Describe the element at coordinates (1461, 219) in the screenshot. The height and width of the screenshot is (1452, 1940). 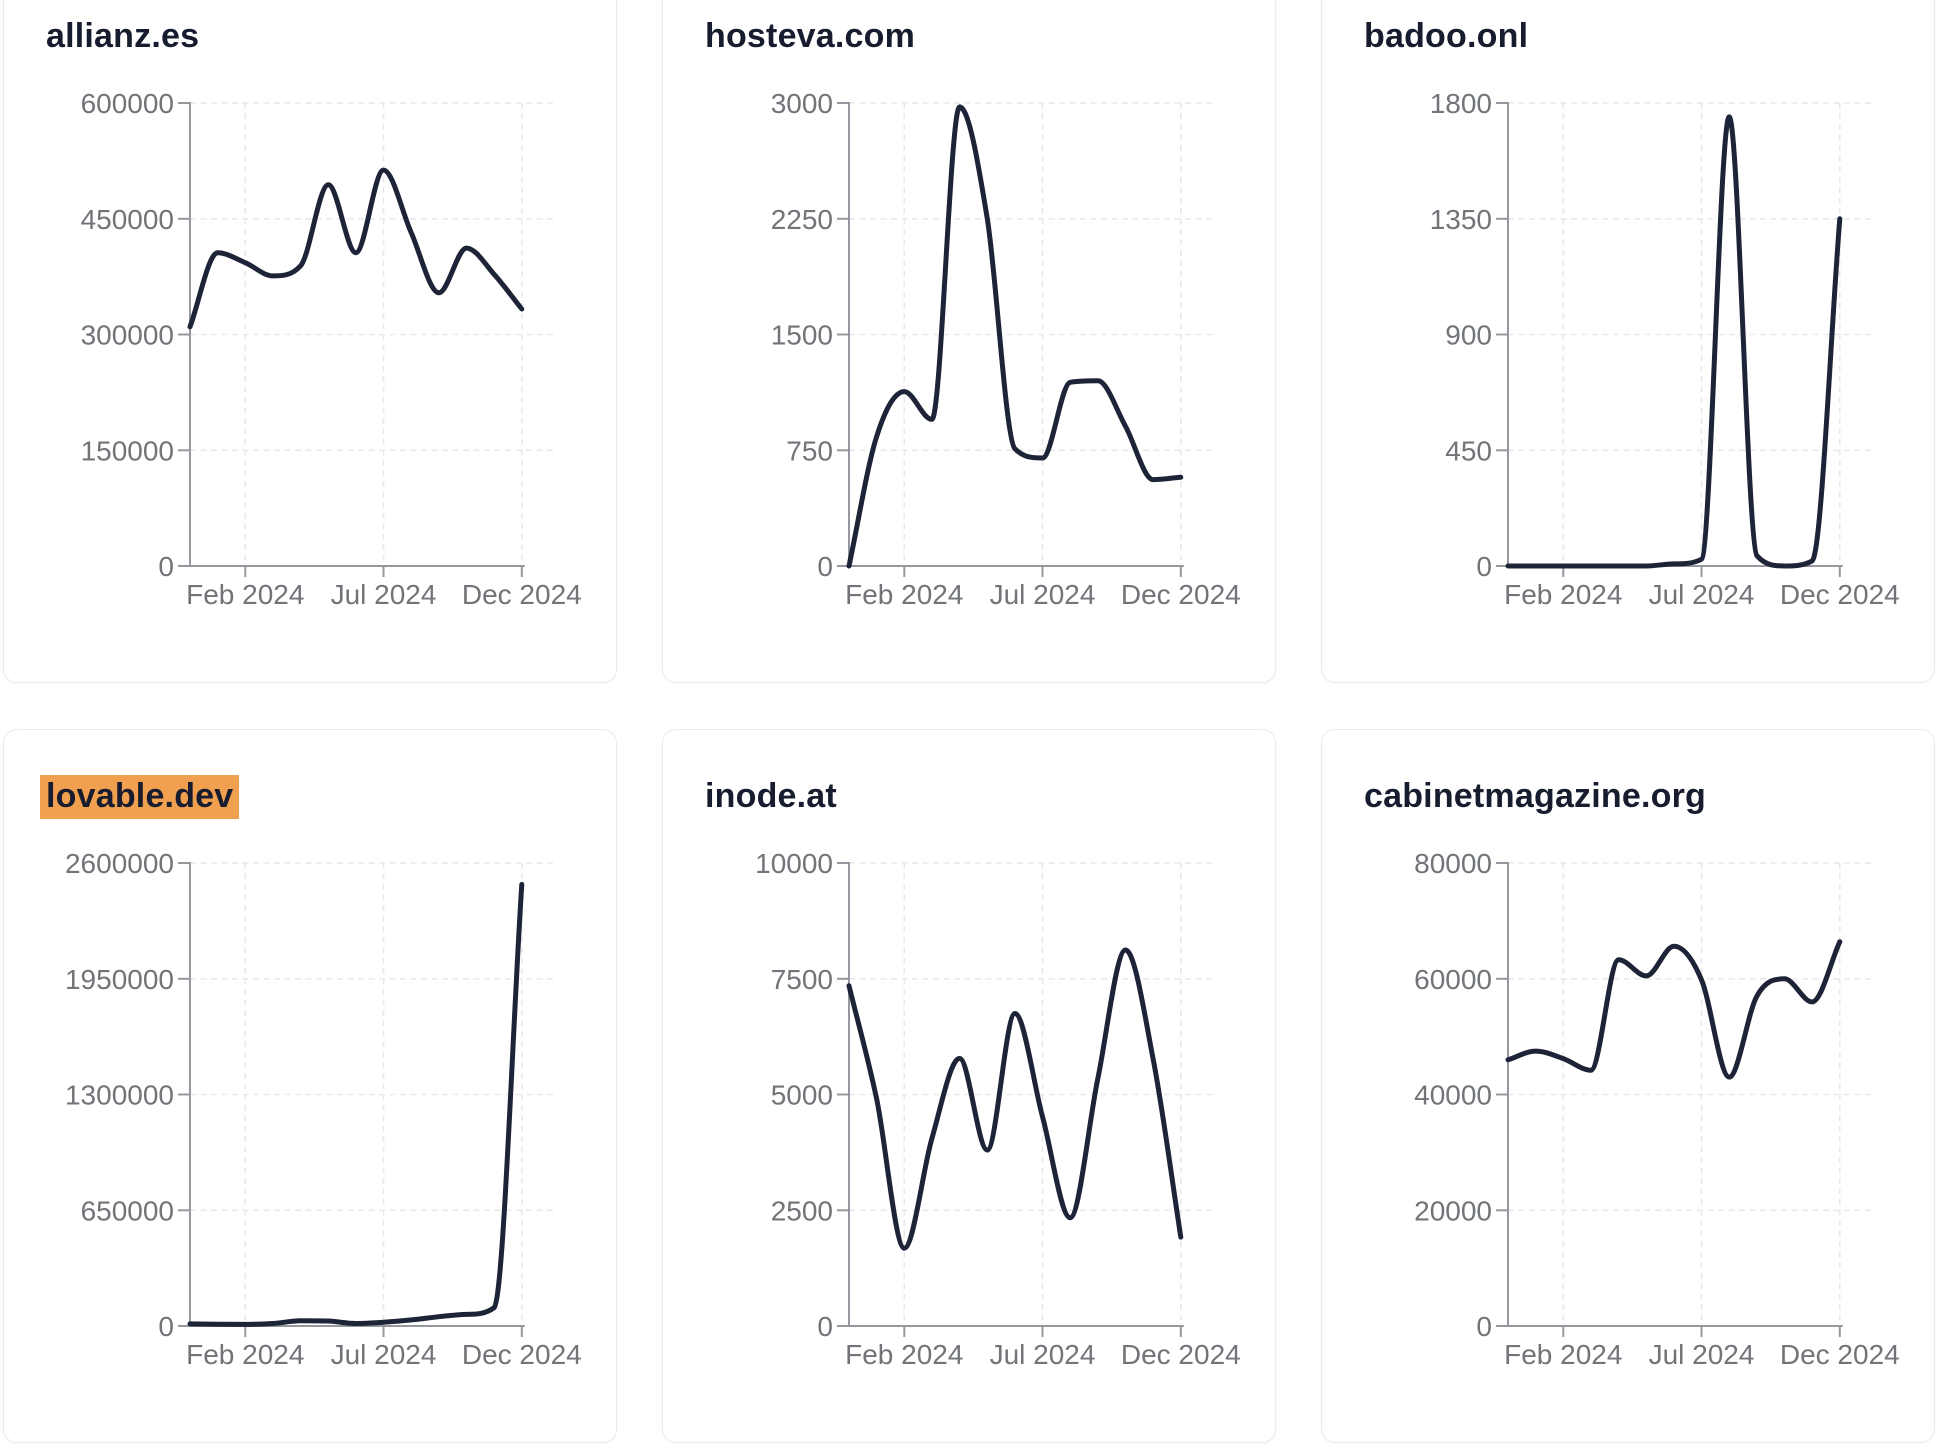
I see `y-tick-label: 1350` at that location.